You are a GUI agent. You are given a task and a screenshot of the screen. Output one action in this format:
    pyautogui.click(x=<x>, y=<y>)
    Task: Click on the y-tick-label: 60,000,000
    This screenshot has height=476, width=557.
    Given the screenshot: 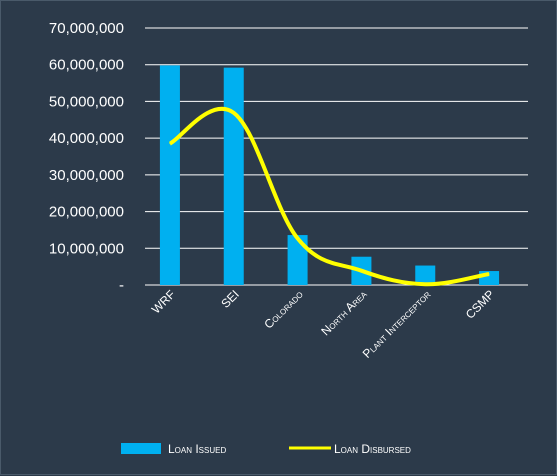 What is the action you would take?
    pyautogui.click(x=86, y=65)
    